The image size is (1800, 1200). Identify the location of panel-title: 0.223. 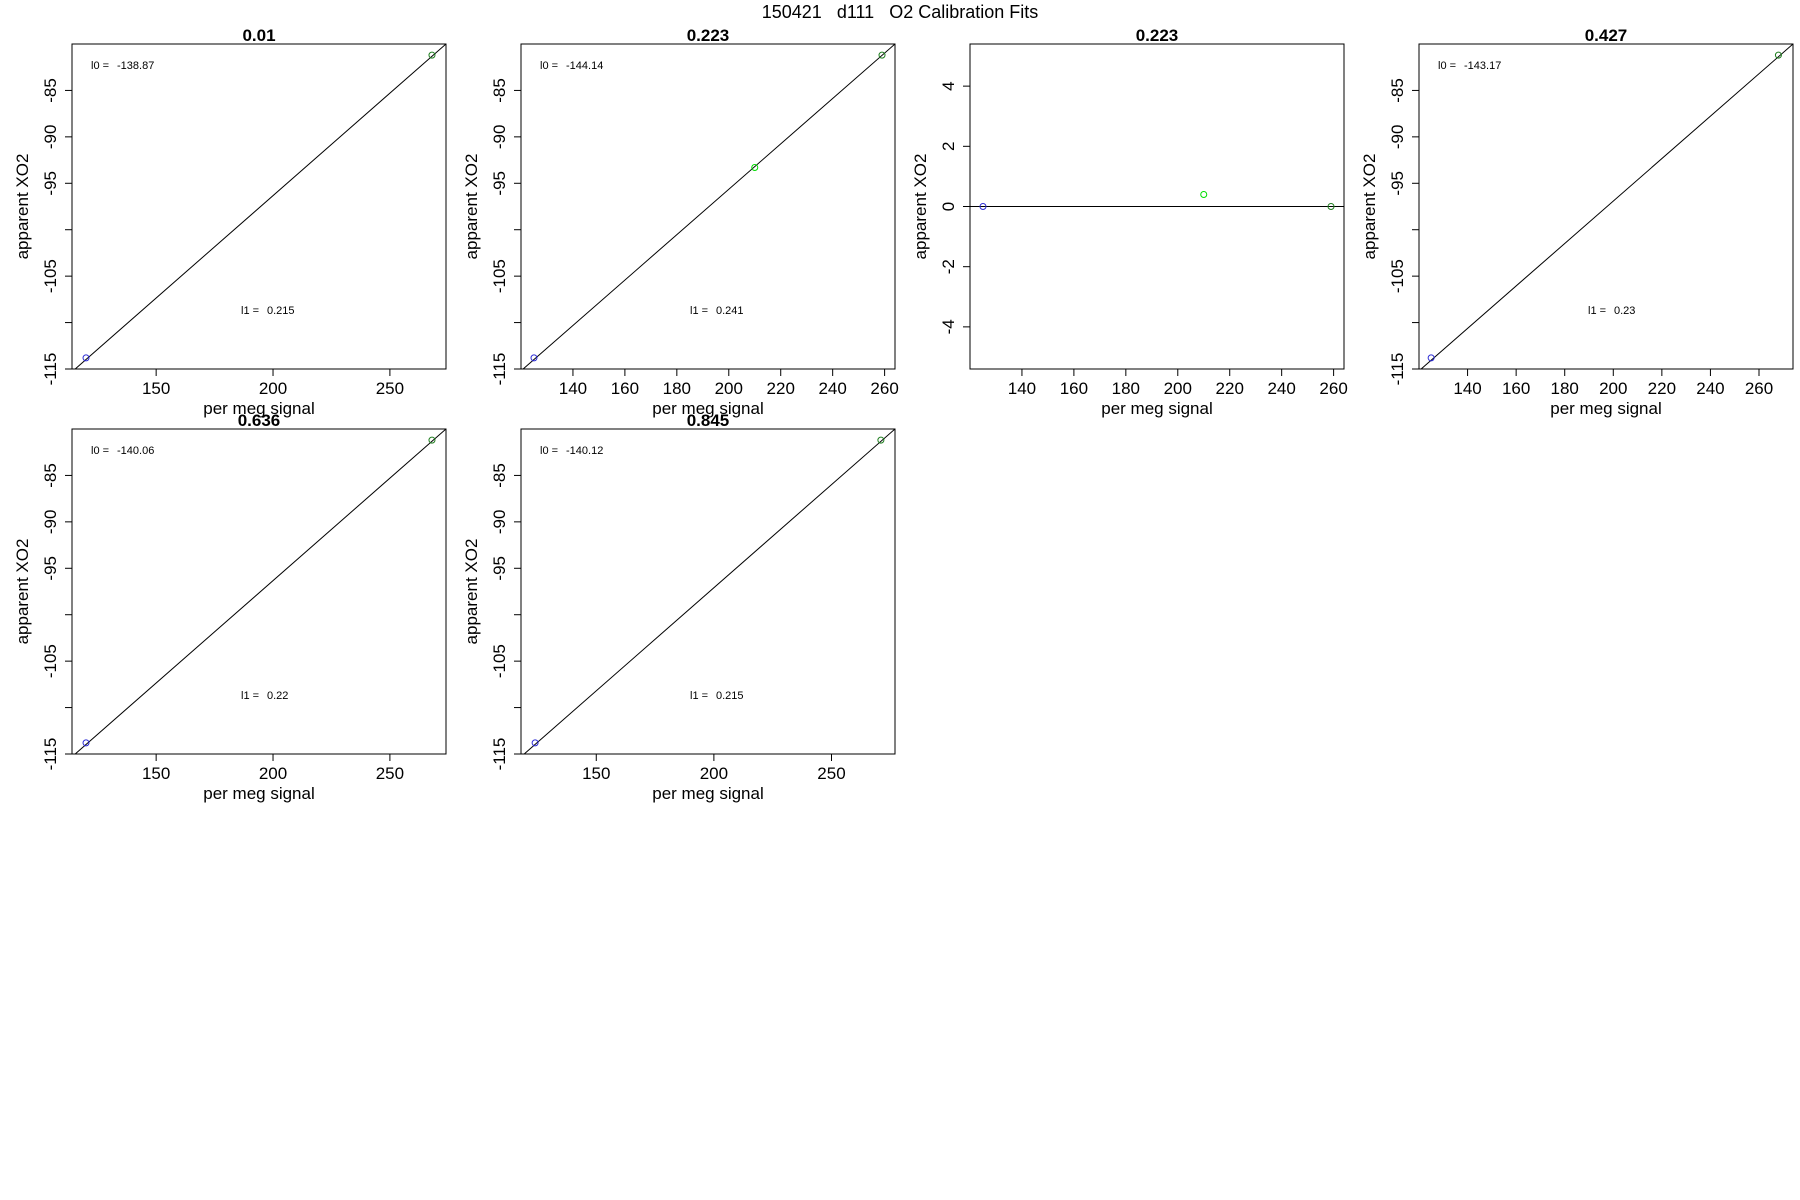
(1157, 35).